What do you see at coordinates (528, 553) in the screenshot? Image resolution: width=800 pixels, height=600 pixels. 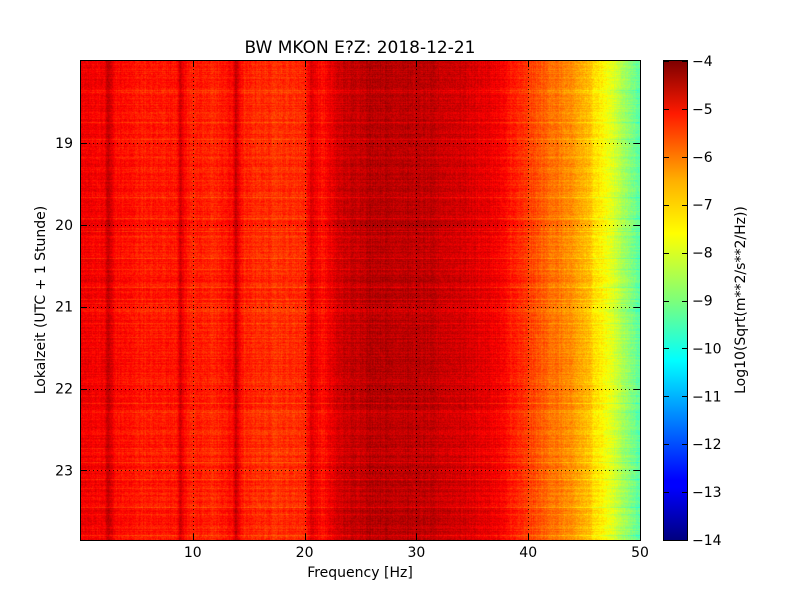 I see `x-tick-label: 40` at bounding box center [528, 553].